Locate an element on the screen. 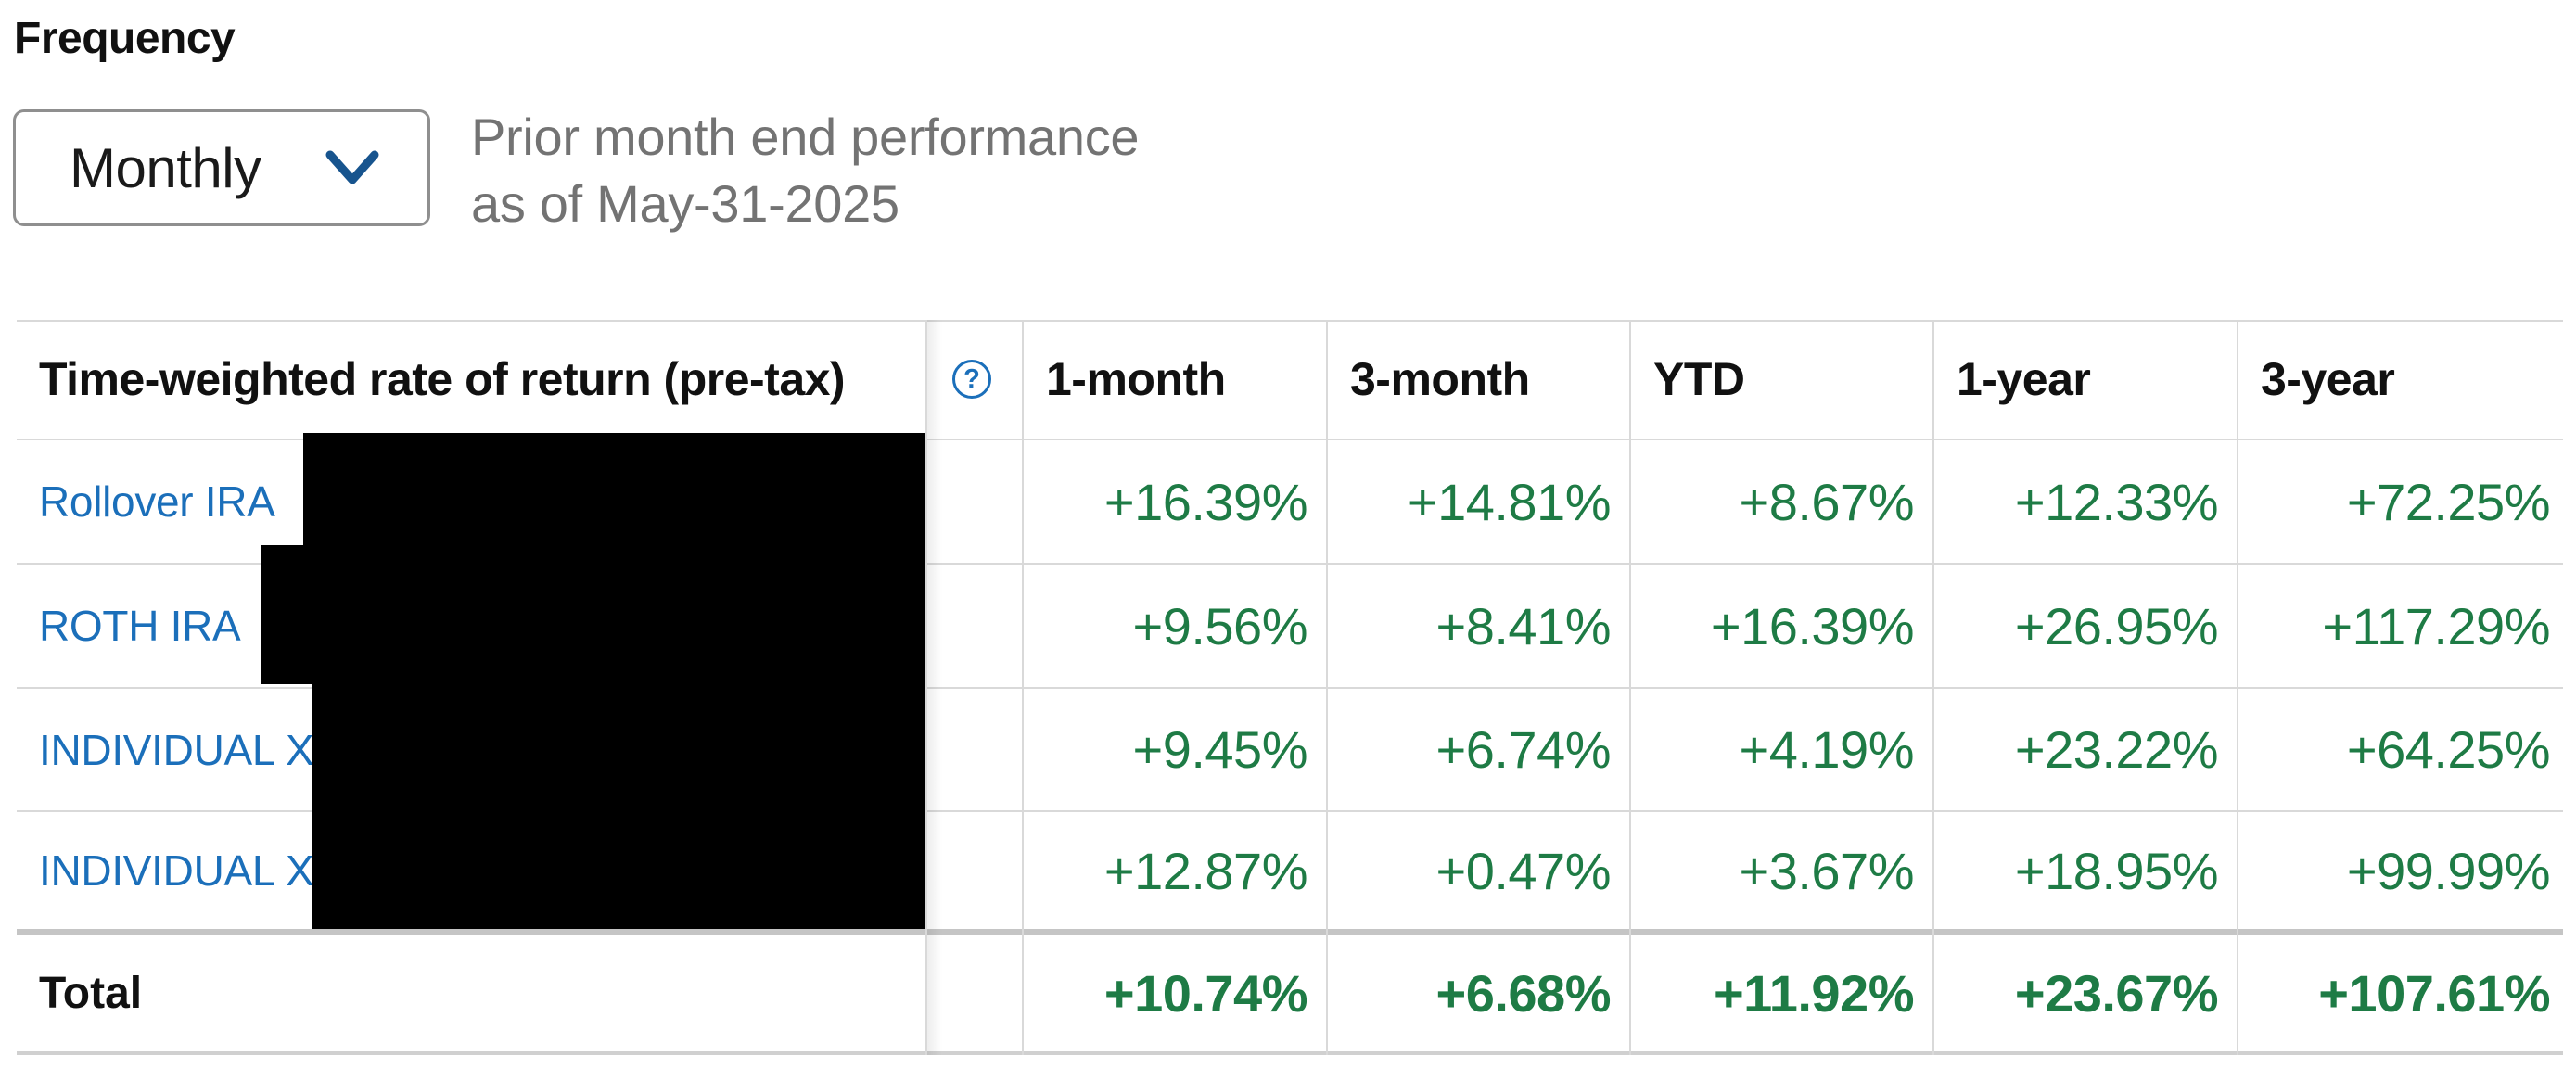 Image resolution: width=2576 pixels, height=1068 pixels. frequency-label: Frequency is located at coordinates (125, 38).